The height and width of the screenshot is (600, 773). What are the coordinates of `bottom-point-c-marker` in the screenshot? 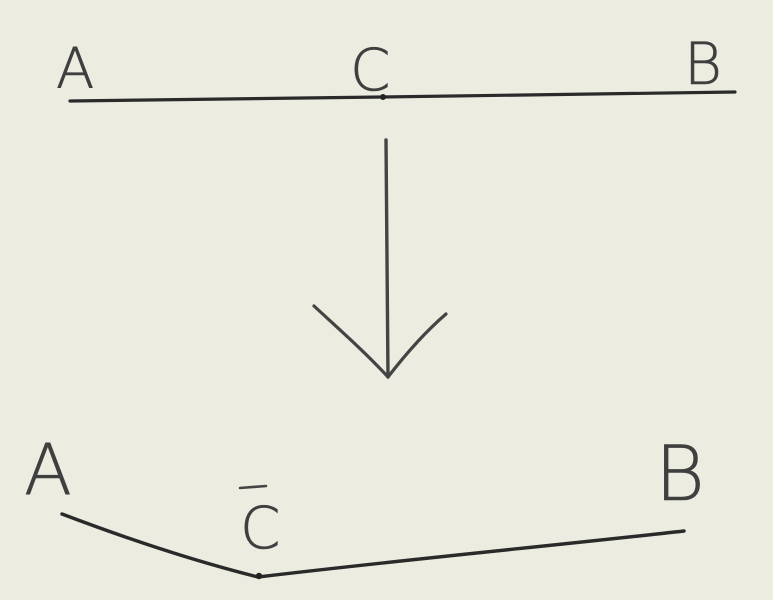 It's located at (259, 576).